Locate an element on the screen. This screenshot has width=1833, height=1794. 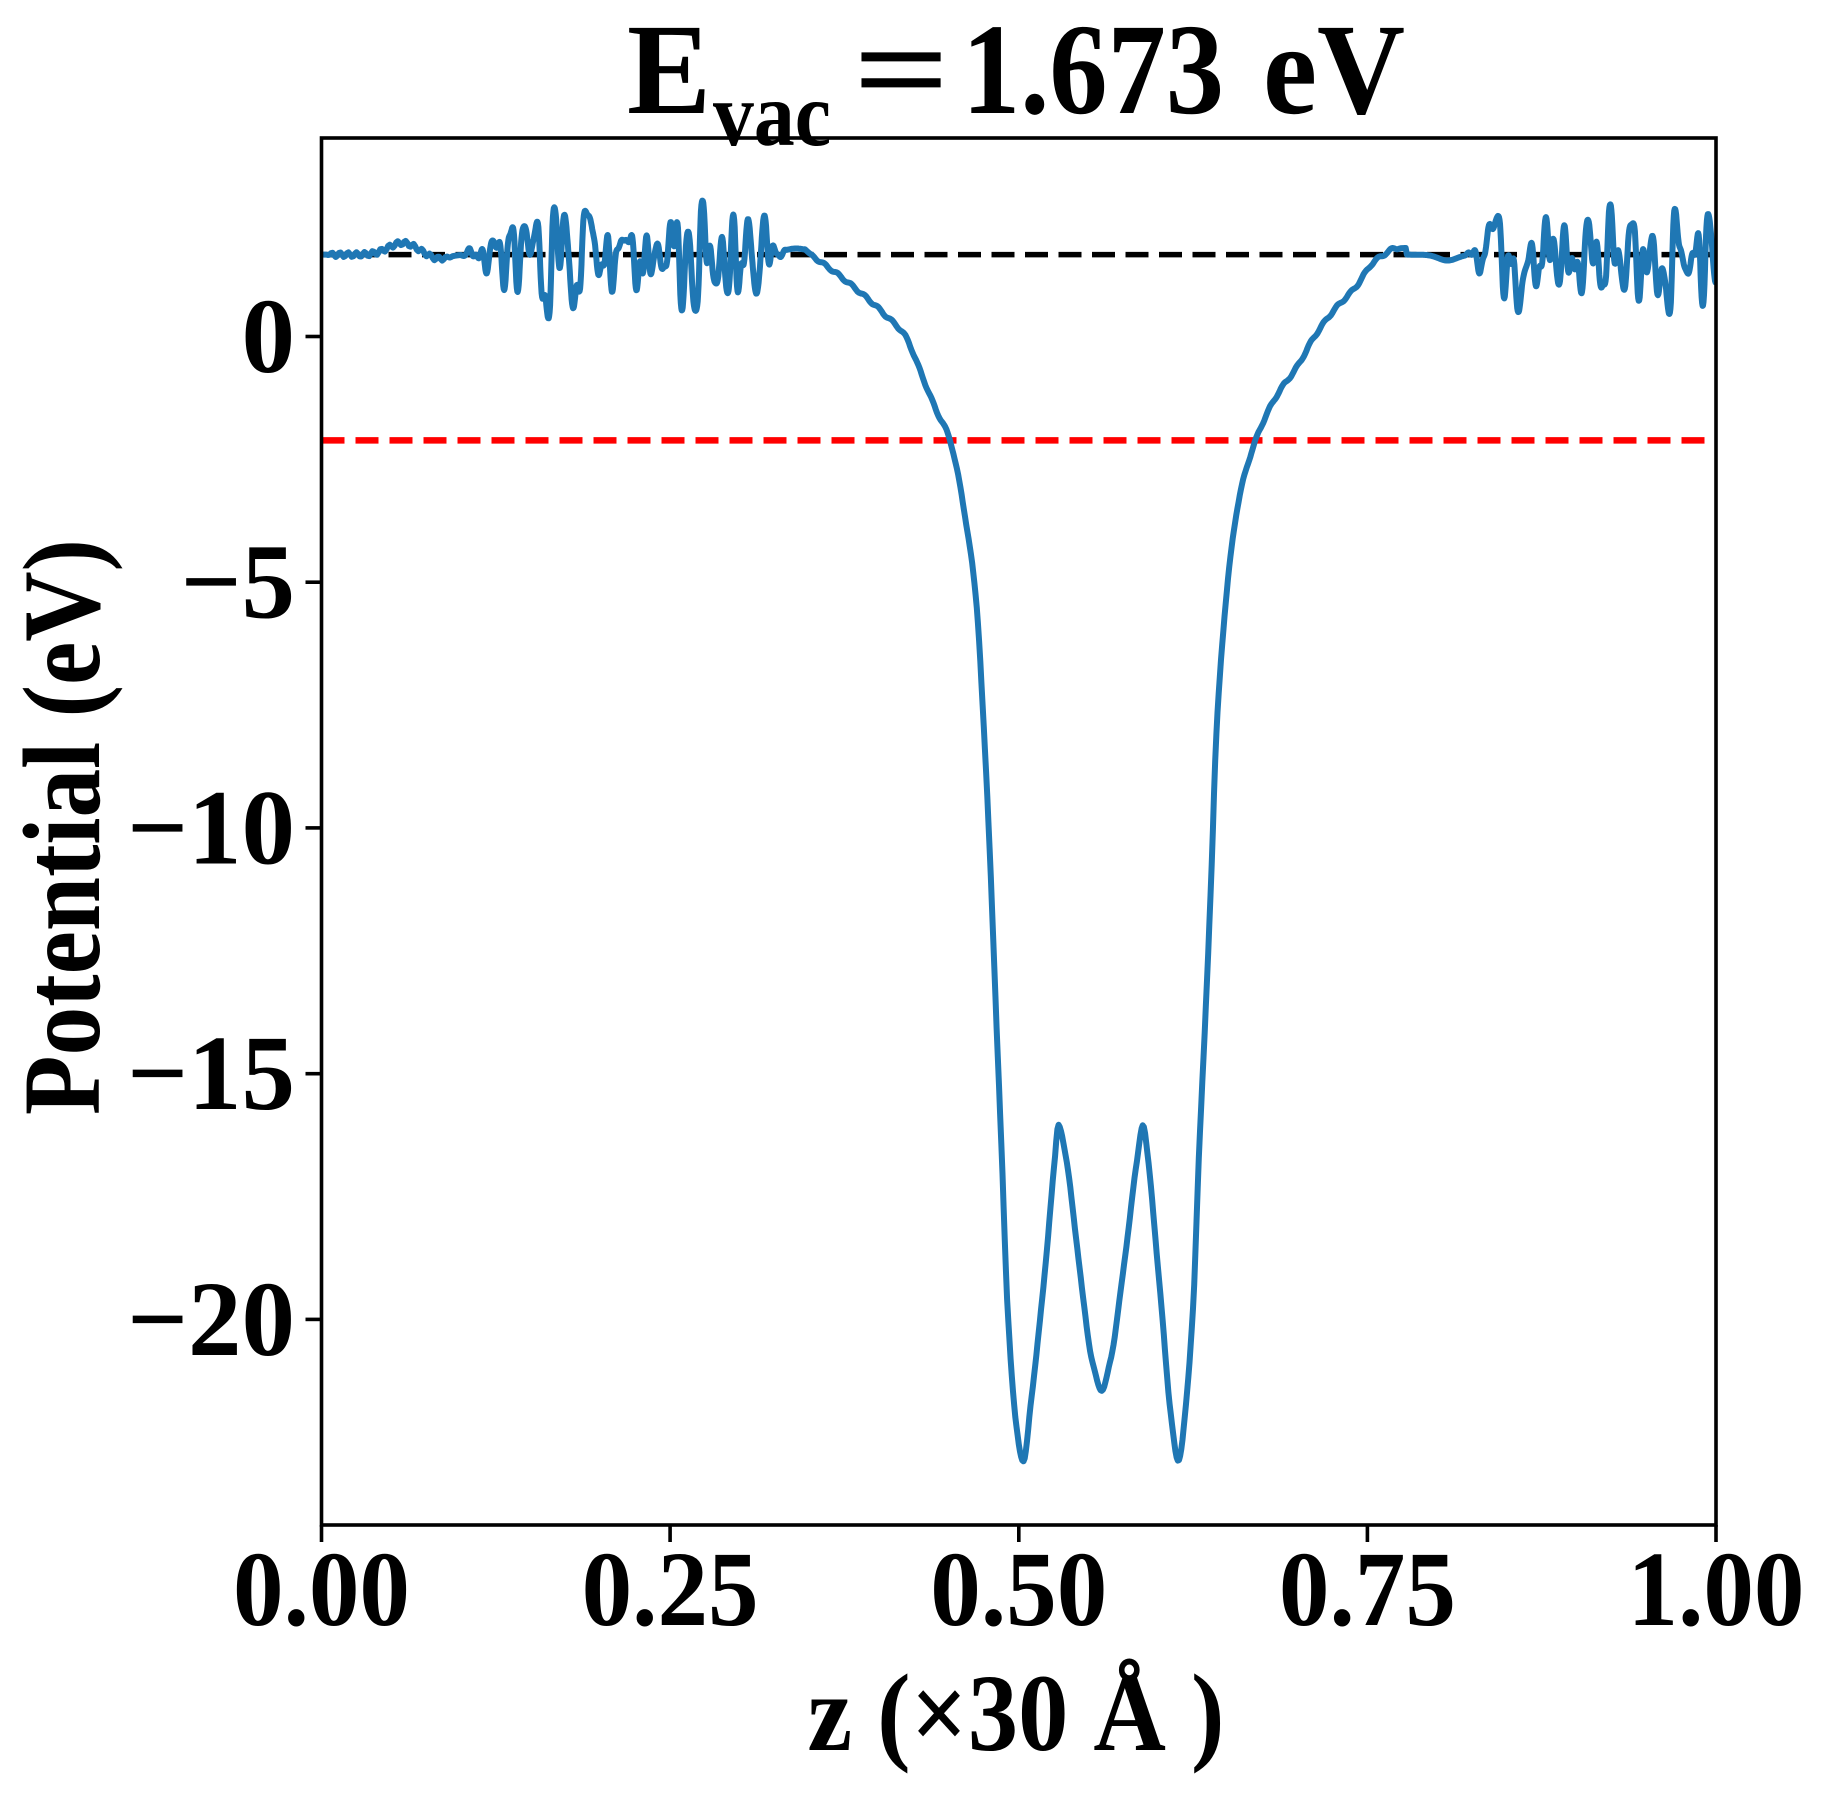
svg-text: 0.50 is located at coordinates (1018, 1590).